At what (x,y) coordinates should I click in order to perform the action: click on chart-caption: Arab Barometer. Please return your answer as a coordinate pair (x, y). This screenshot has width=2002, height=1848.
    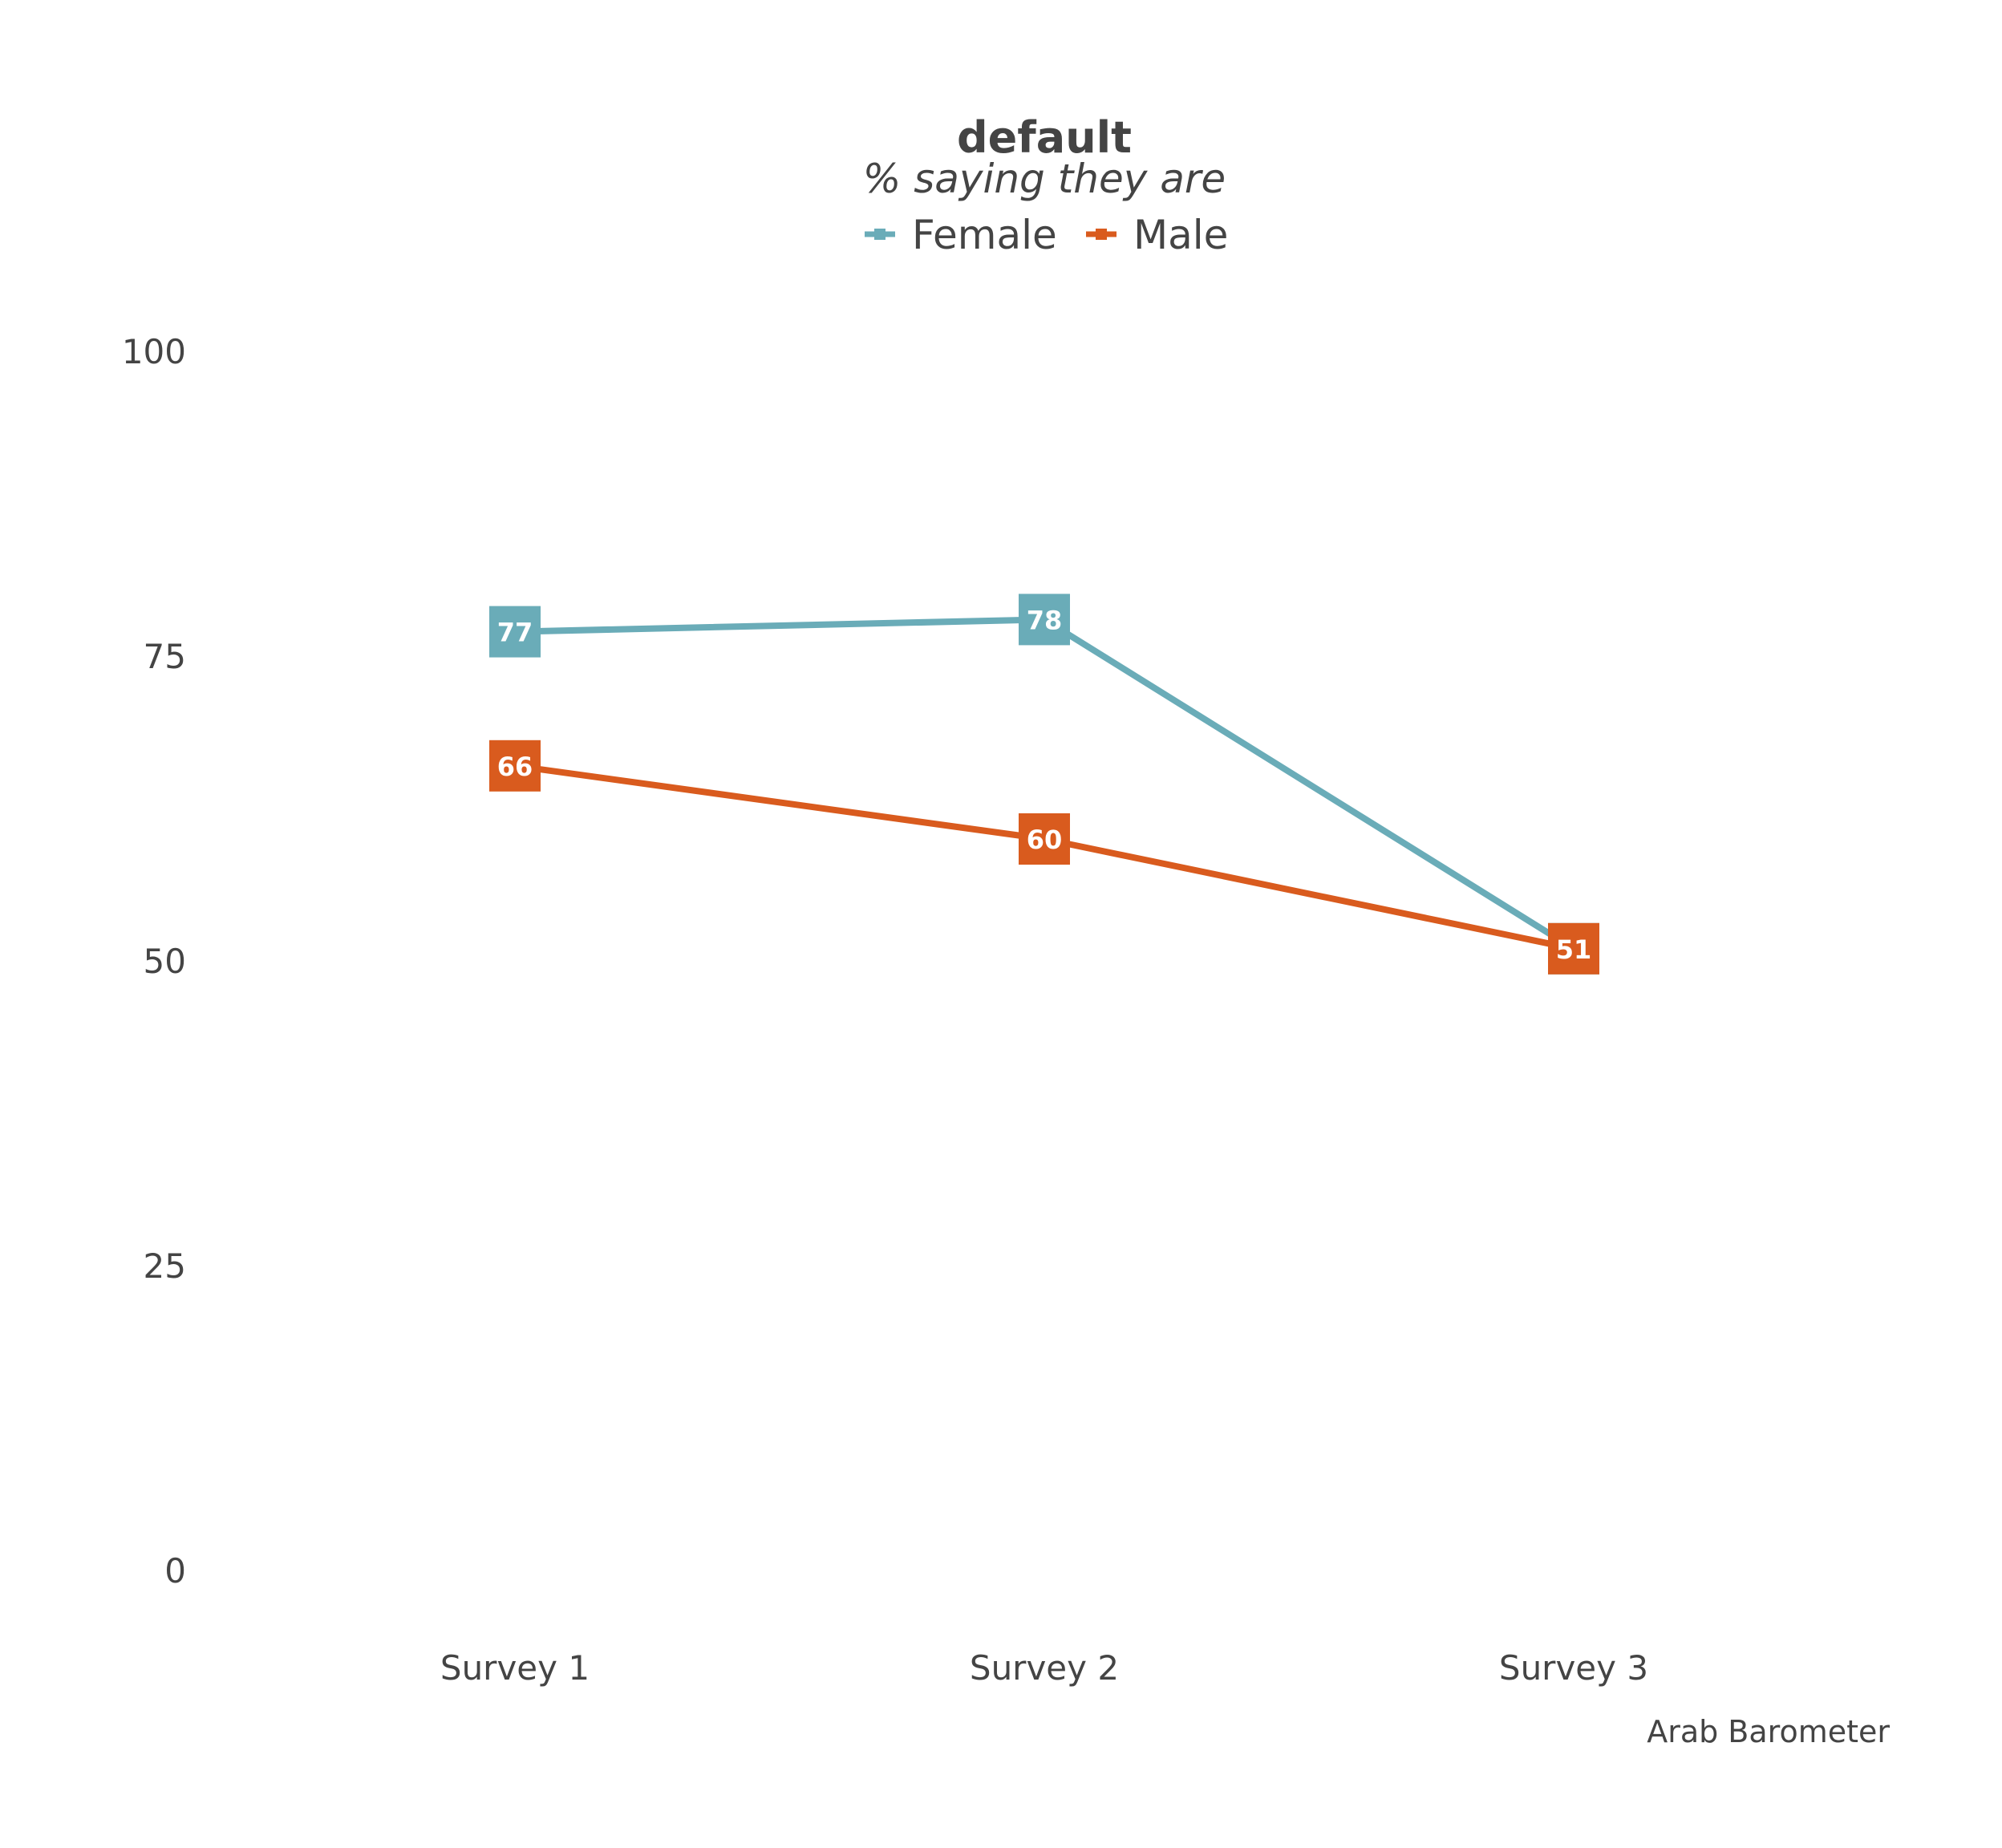
    Looking at the image, I should click on (1769, 1732).